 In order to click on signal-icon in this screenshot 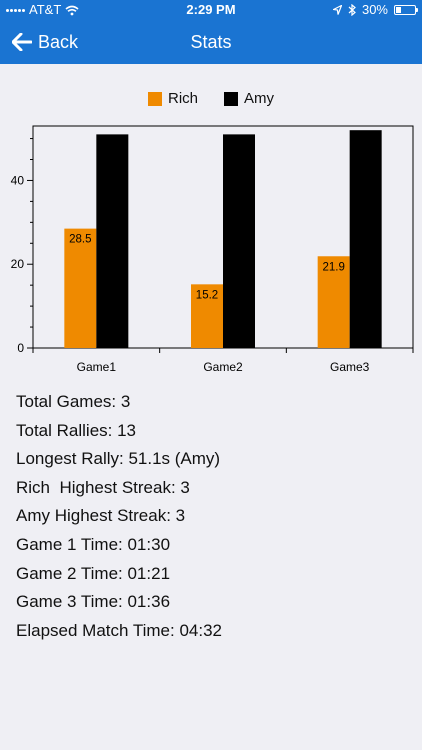, I will do `click(15, 10)`.